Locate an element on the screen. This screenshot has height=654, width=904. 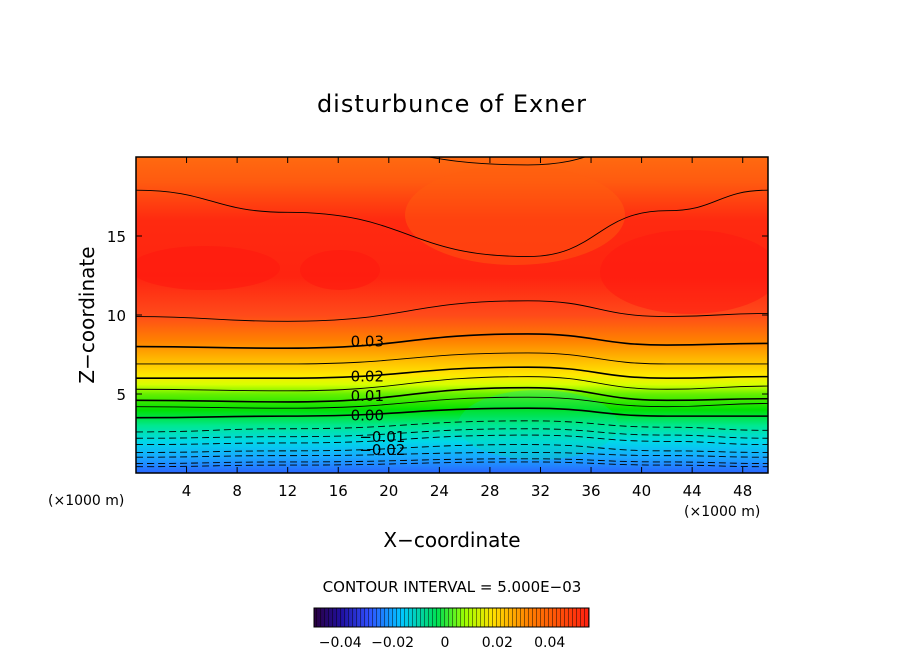
contour-label: −0.02 is located at coordinates (382, 450).